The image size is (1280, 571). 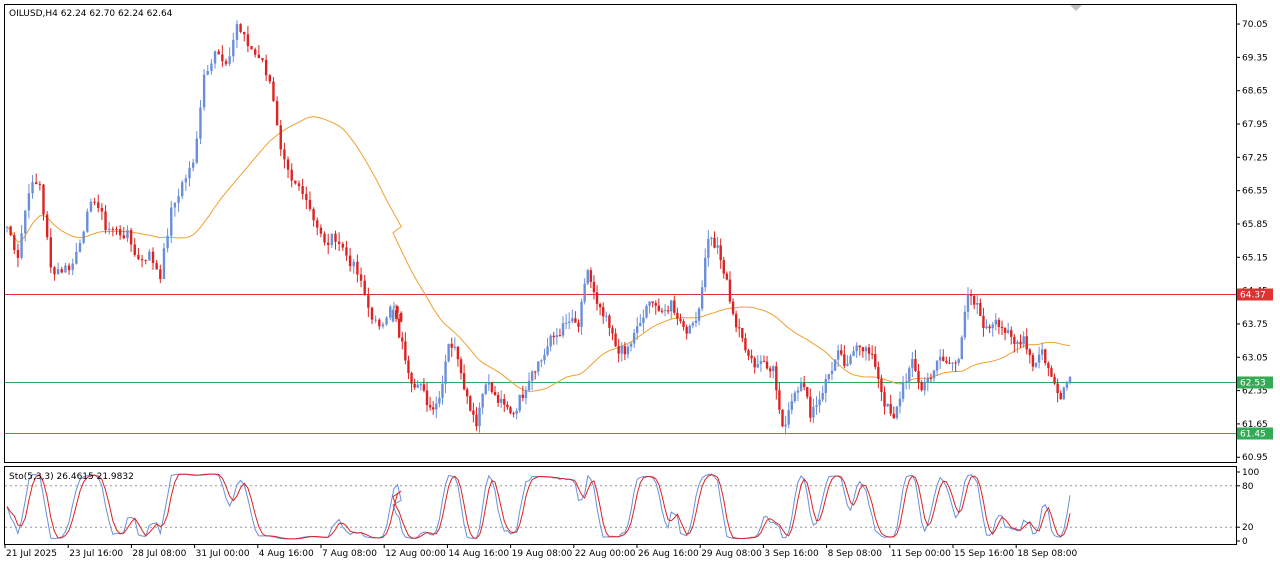 I want to click on stoch-tick-label: 20, so click(x=1248, y=528).